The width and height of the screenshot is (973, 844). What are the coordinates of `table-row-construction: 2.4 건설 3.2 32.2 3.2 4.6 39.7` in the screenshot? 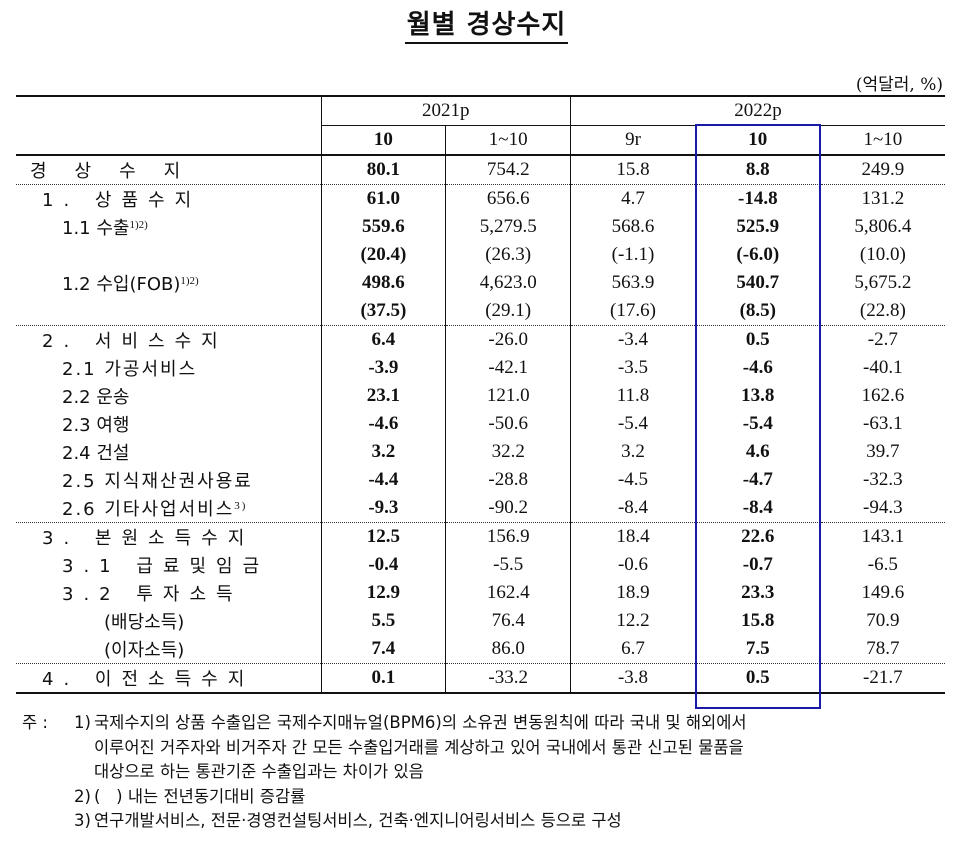 It's located at (480, 452).